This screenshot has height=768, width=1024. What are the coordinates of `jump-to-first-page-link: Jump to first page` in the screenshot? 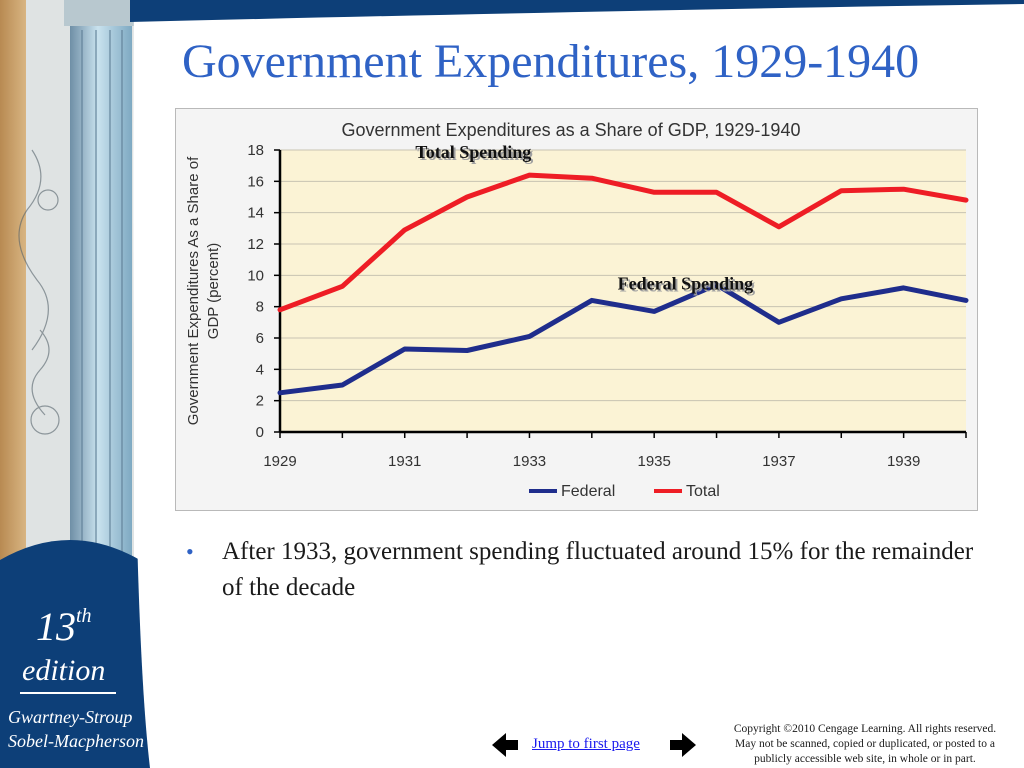 It's located at (586, 744).